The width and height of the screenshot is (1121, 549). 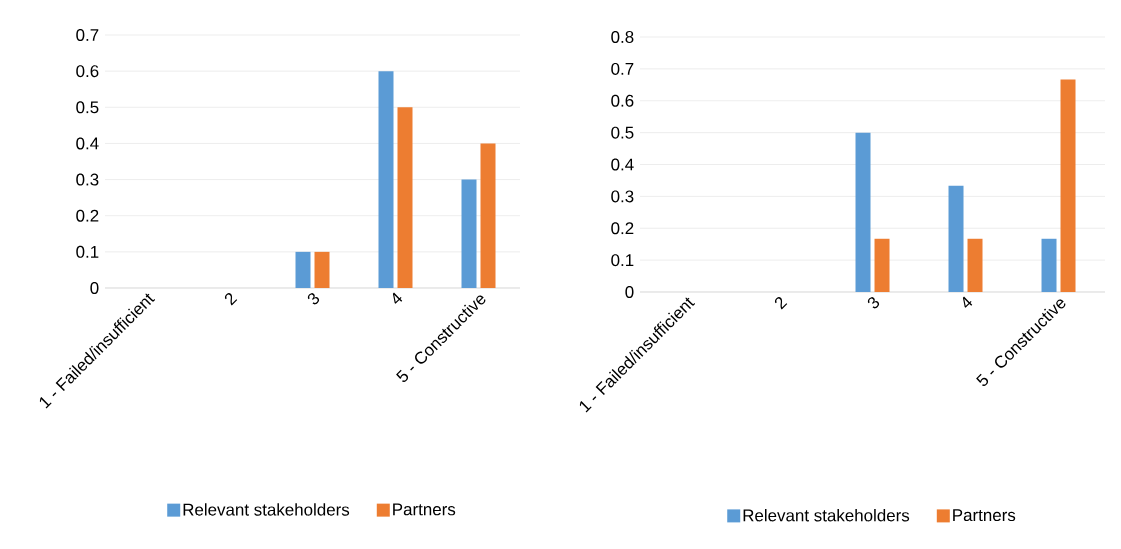 I want to click on y-tick-label: 0.8, so click(x=622, y=37).